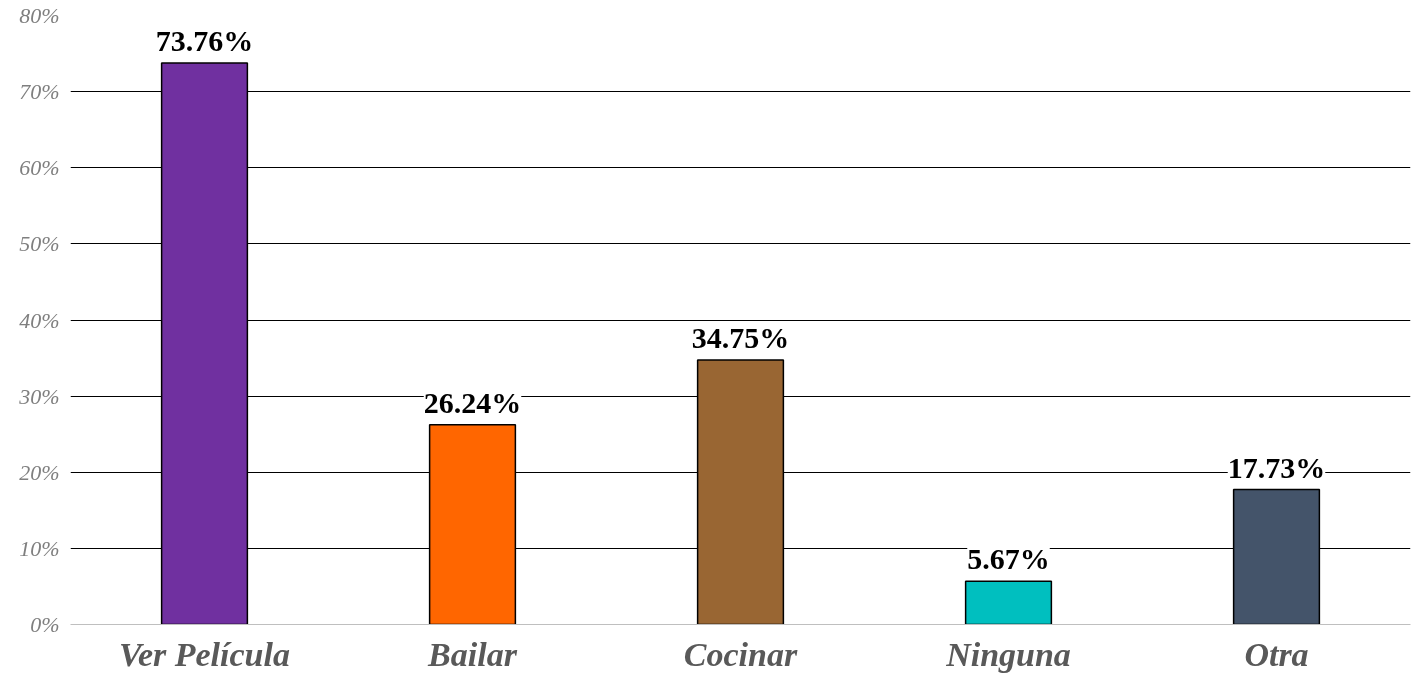 This screenshot has width=1427, height=681. Describe the element at coordinates (39, 396) in the screenshot. I see `y-tick-label: 30%` at that location.